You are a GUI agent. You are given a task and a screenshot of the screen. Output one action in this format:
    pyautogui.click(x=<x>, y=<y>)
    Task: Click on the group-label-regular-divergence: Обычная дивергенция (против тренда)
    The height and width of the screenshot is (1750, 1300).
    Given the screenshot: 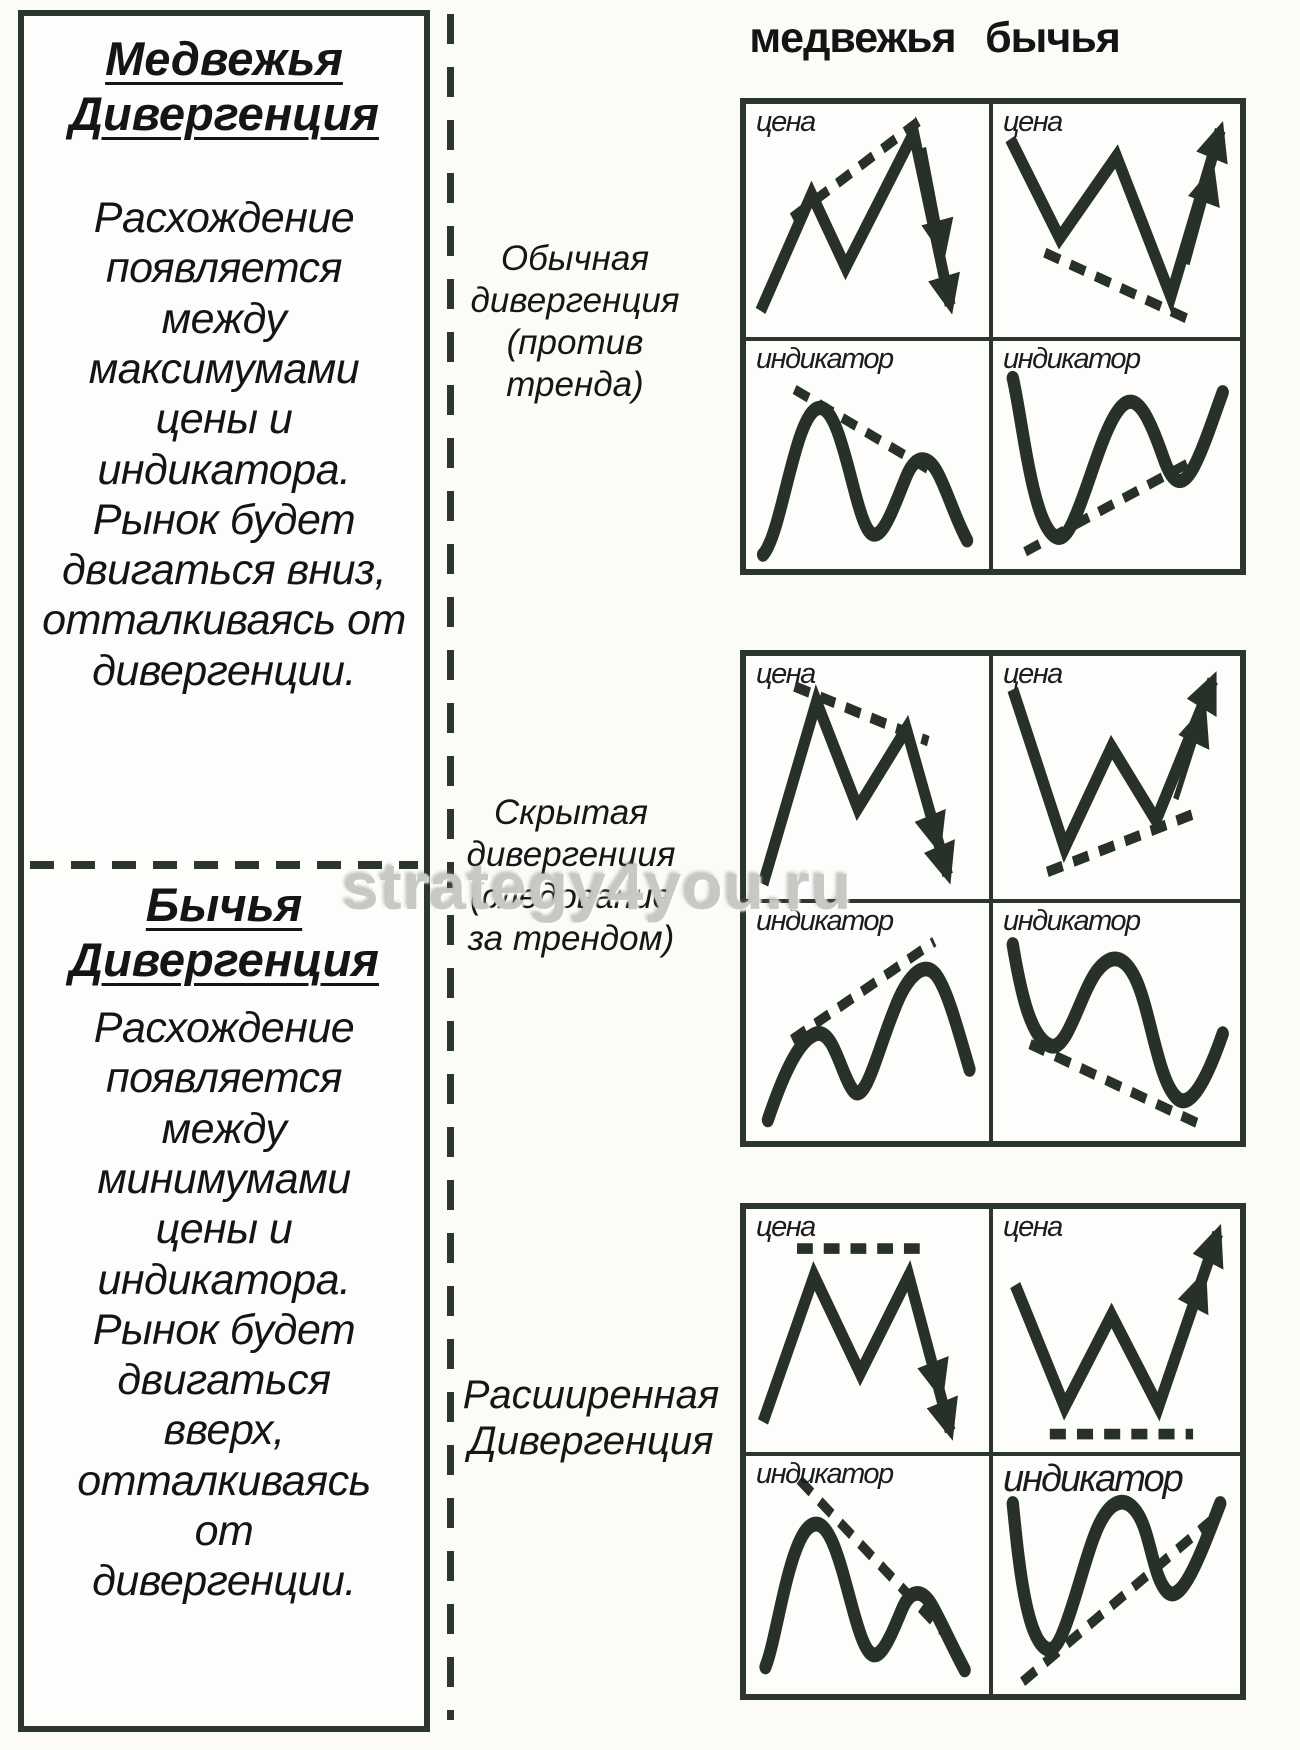 What is the action you would take?
    pyautogui.click(x=575, y=321)
    